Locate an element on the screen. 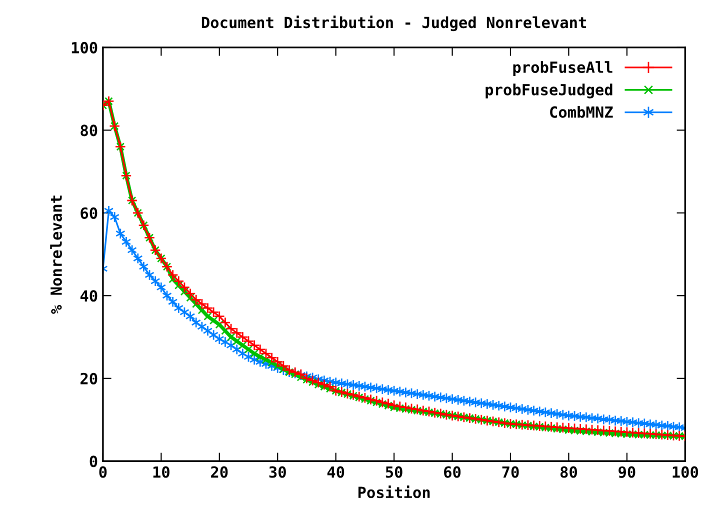 The width and height of the screenshot is (710, 527). x-tick-label: 80 is located at coordinates (568, 472).